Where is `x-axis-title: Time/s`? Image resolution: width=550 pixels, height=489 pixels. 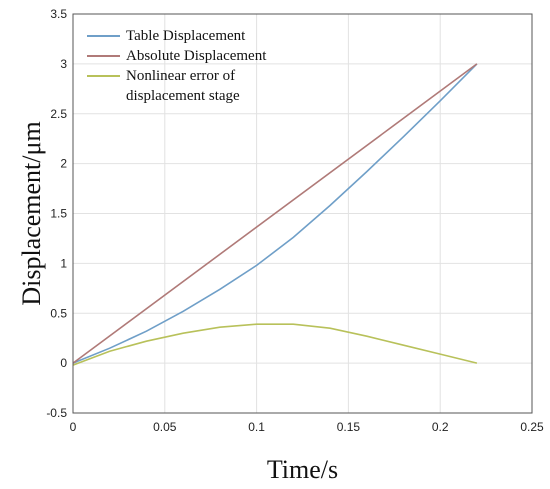
x-axis-title: Time/s is located at coordinates (302, 469).